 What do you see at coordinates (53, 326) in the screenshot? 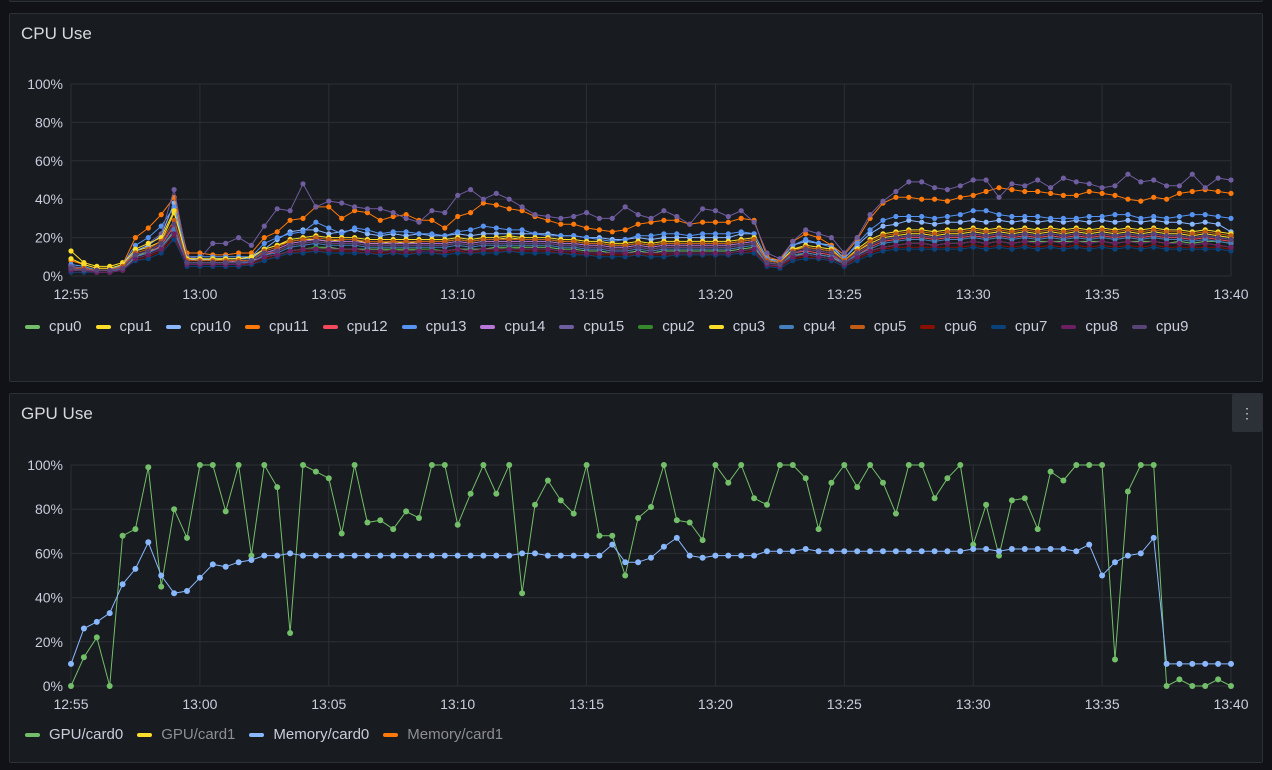
I see `legend-item-cpu0: cpu0` at bounding box center [53, 326].